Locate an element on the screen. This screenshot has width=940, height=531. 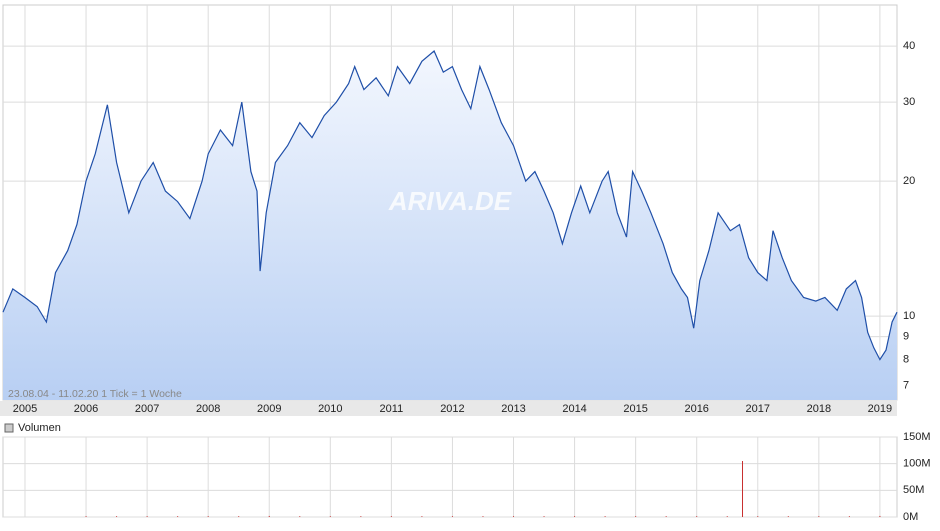
x-tick-label: 2015 is located at coordinates (635, 409).